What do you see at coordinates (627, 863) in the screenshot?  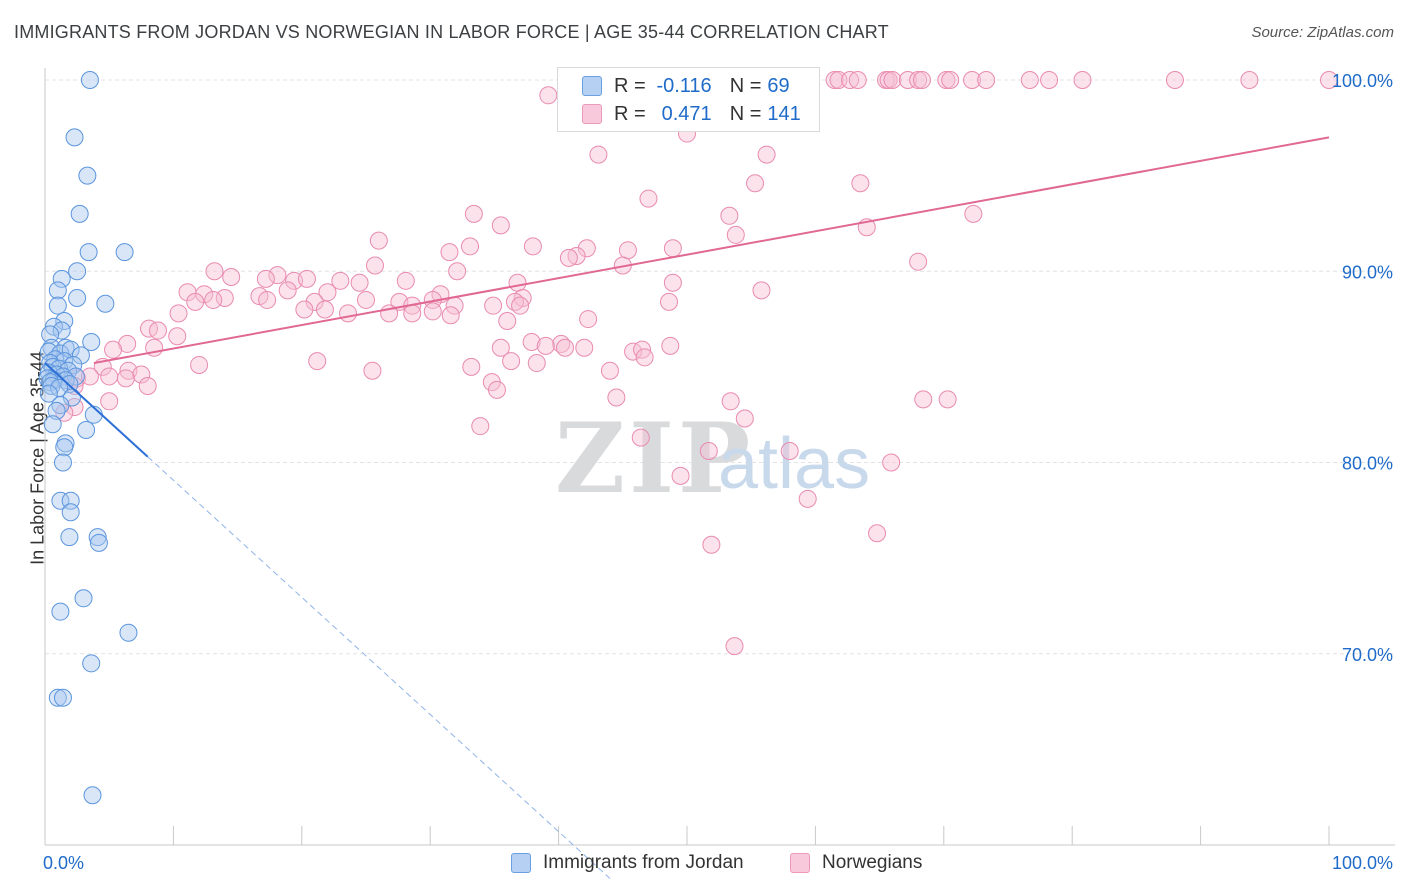 I see `legend-item-jordan: Immigrants from Jordan` at bounding box center [627, 863].